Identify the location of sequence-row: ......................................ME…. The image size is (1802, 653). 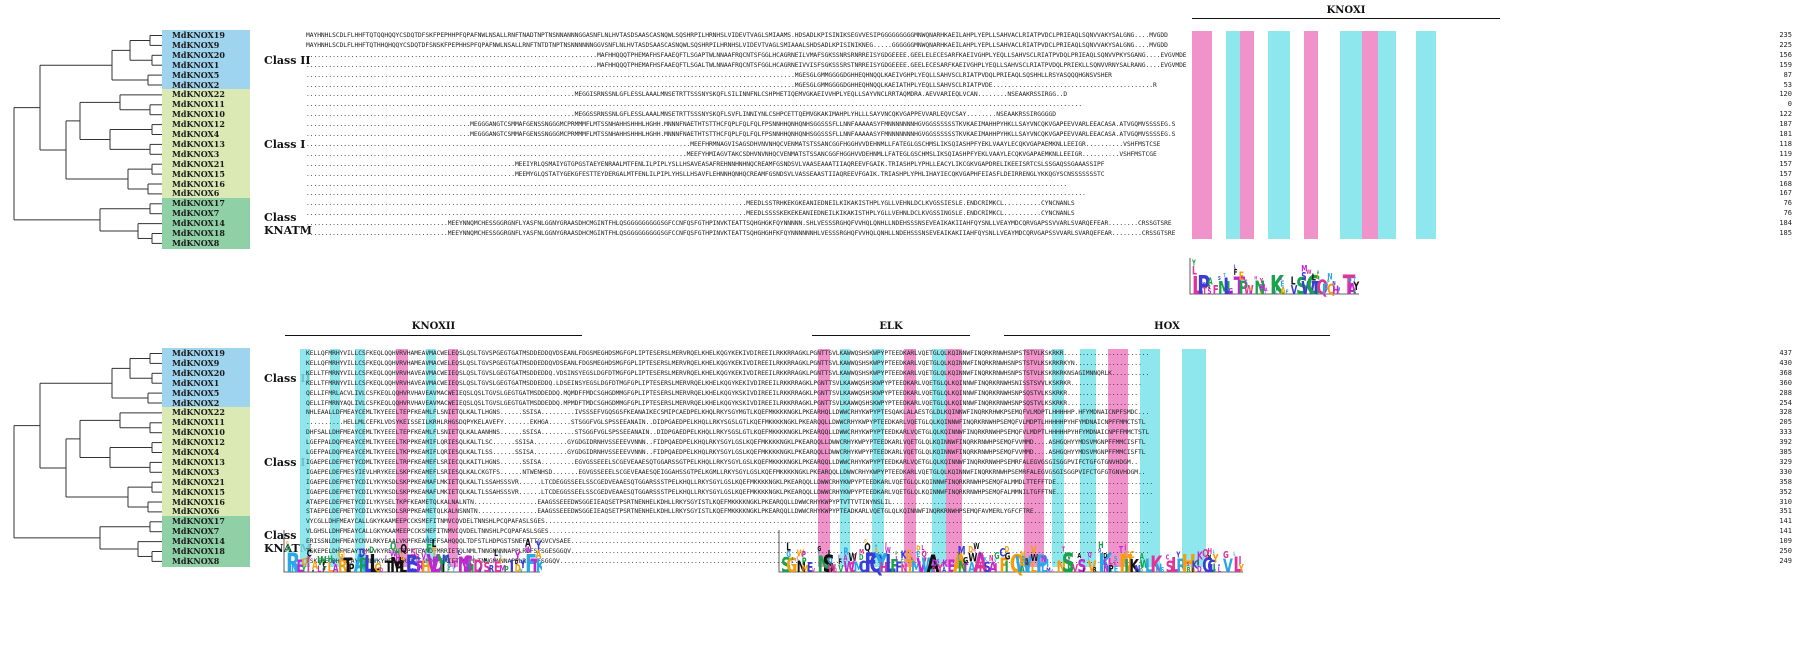
(741, 233).